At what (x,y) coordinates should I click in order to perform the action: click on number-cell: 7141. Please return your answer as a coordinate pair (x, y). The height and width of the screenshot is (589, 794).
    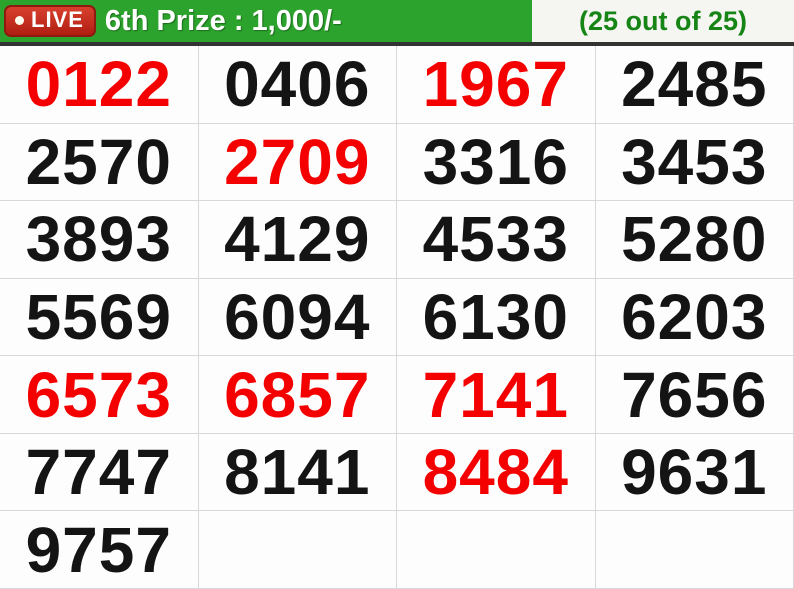
    Looking at the image, I should click on (496, 395).